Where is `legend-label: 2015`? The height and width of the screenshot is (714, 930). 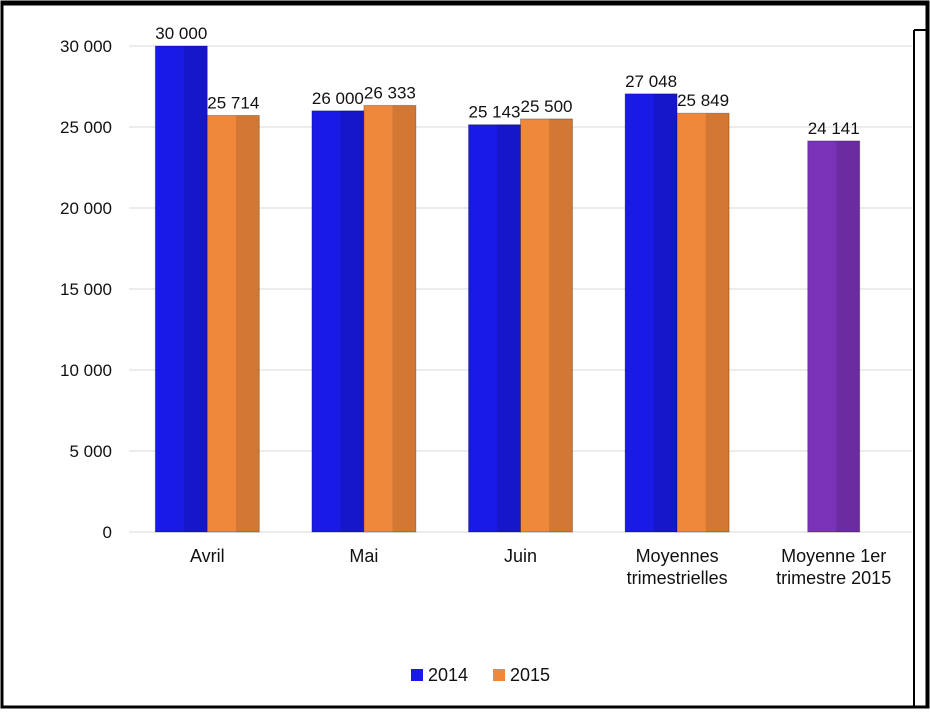 legend-label: 2015 is located at coordinates (530, 675).